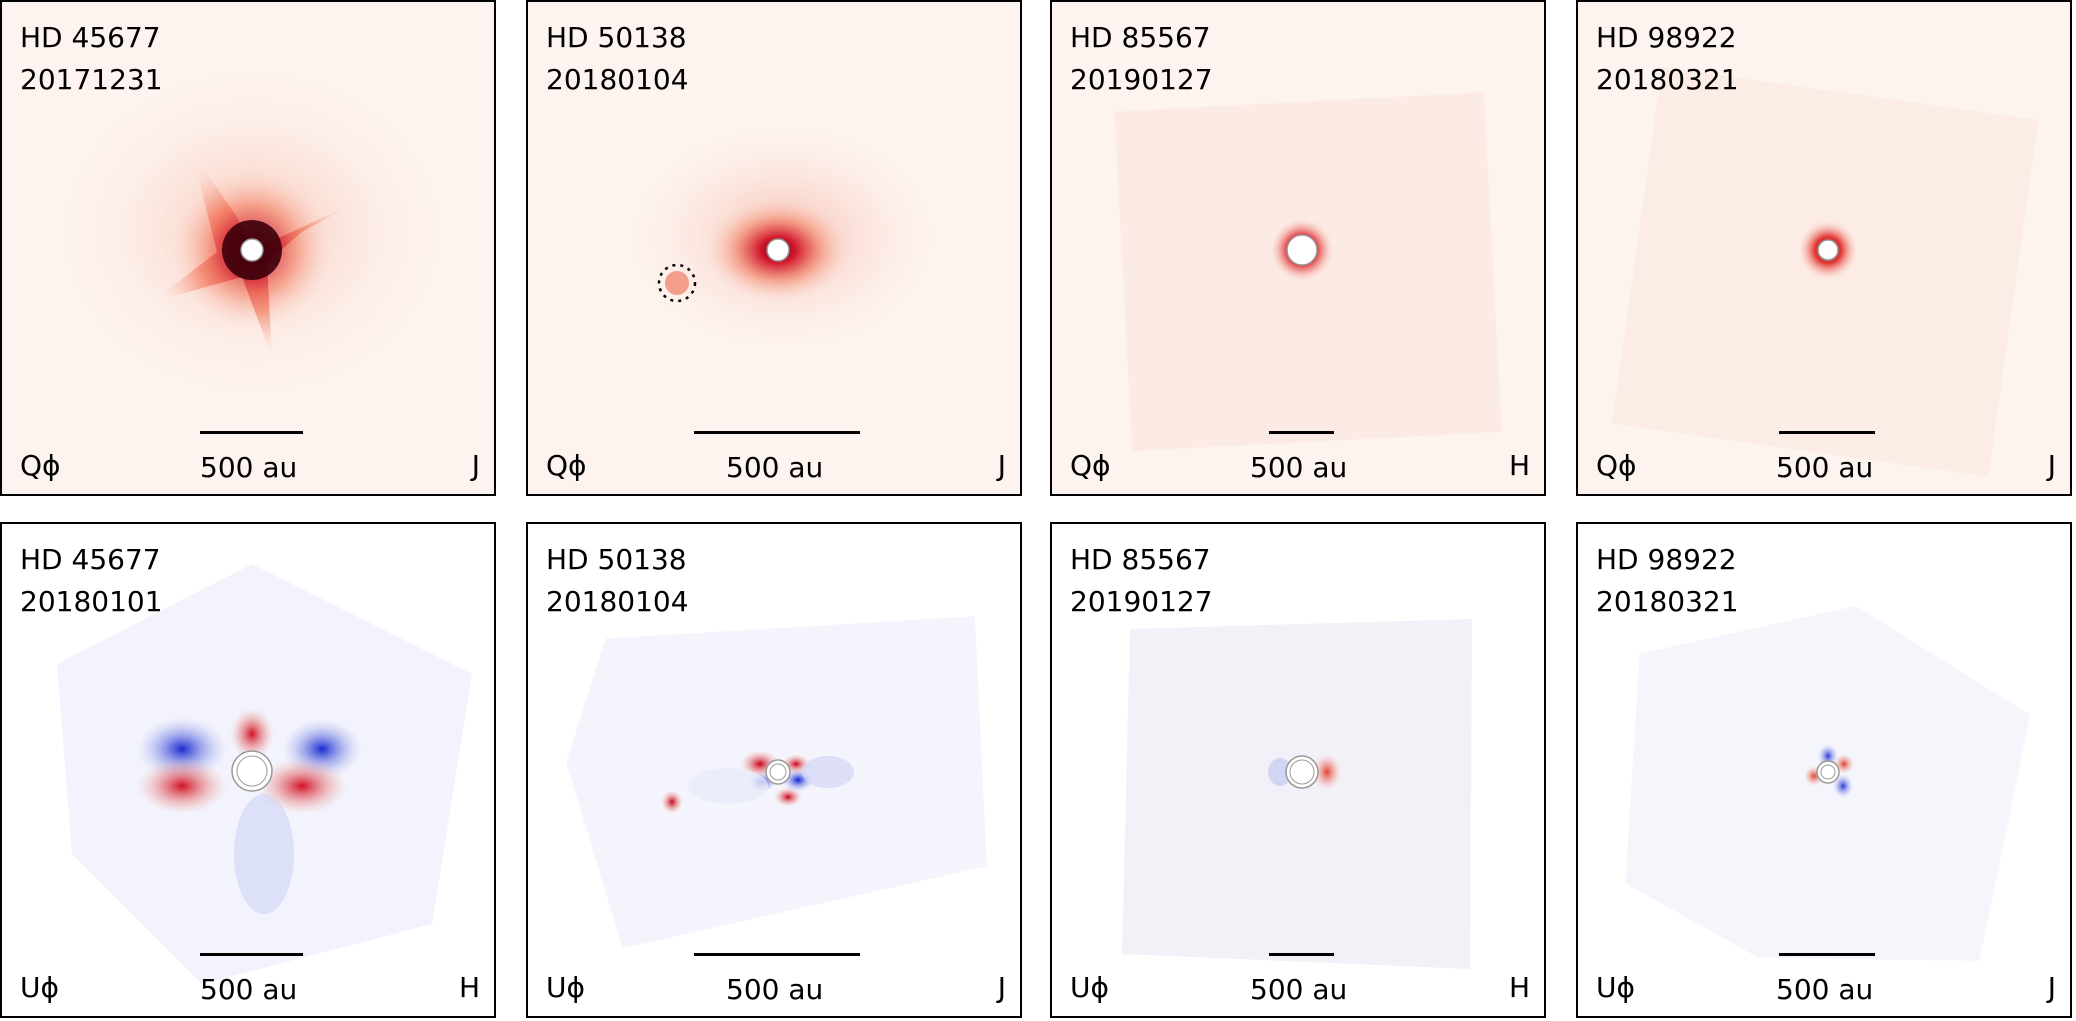  I want to click on panel-hd85567-qphi: HD 85567 20190127 500 au Qϕ H, so click(1298, 248).